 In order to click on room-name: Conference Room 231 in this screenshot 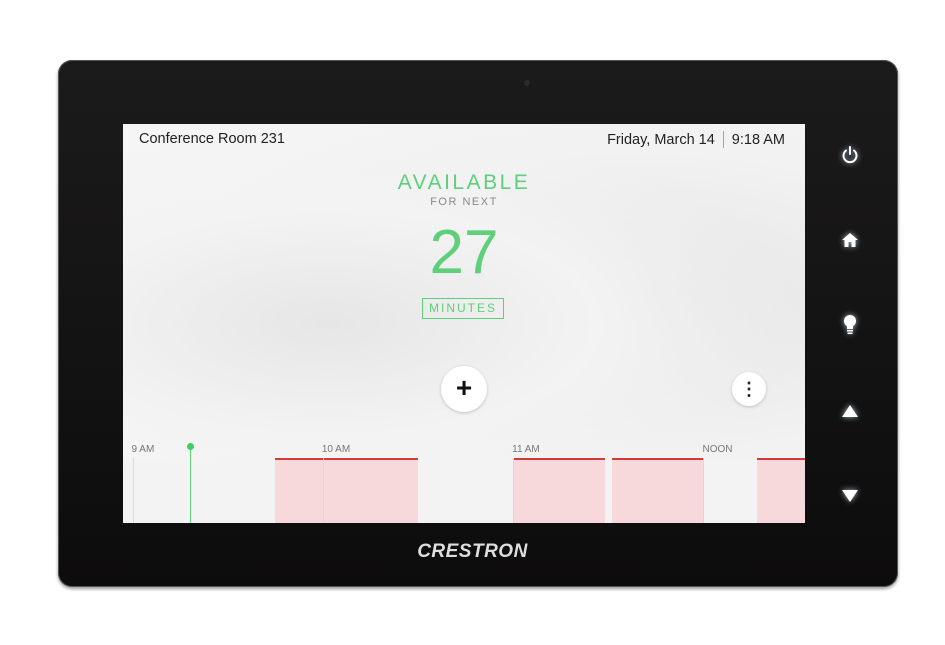, I will do `click(212, 139)`.